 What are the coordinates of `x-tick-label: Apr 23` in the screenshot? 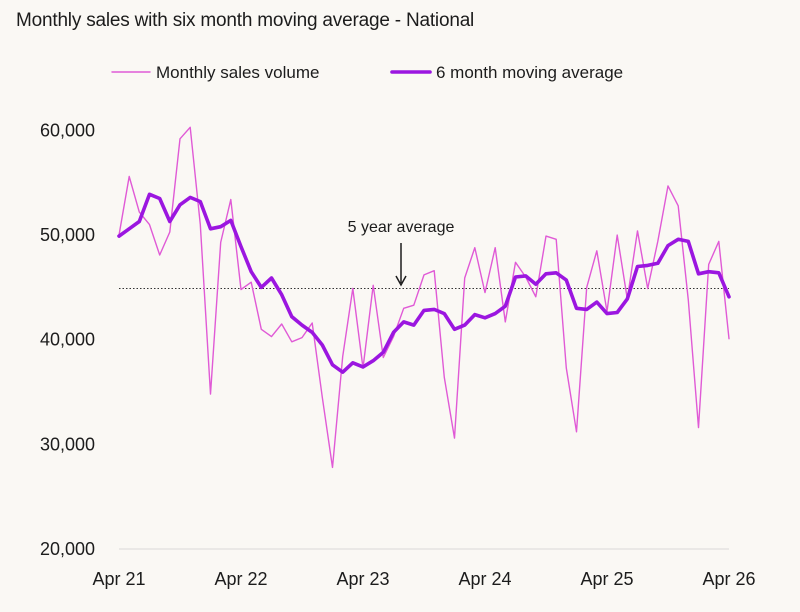 It's located at (362, 579).